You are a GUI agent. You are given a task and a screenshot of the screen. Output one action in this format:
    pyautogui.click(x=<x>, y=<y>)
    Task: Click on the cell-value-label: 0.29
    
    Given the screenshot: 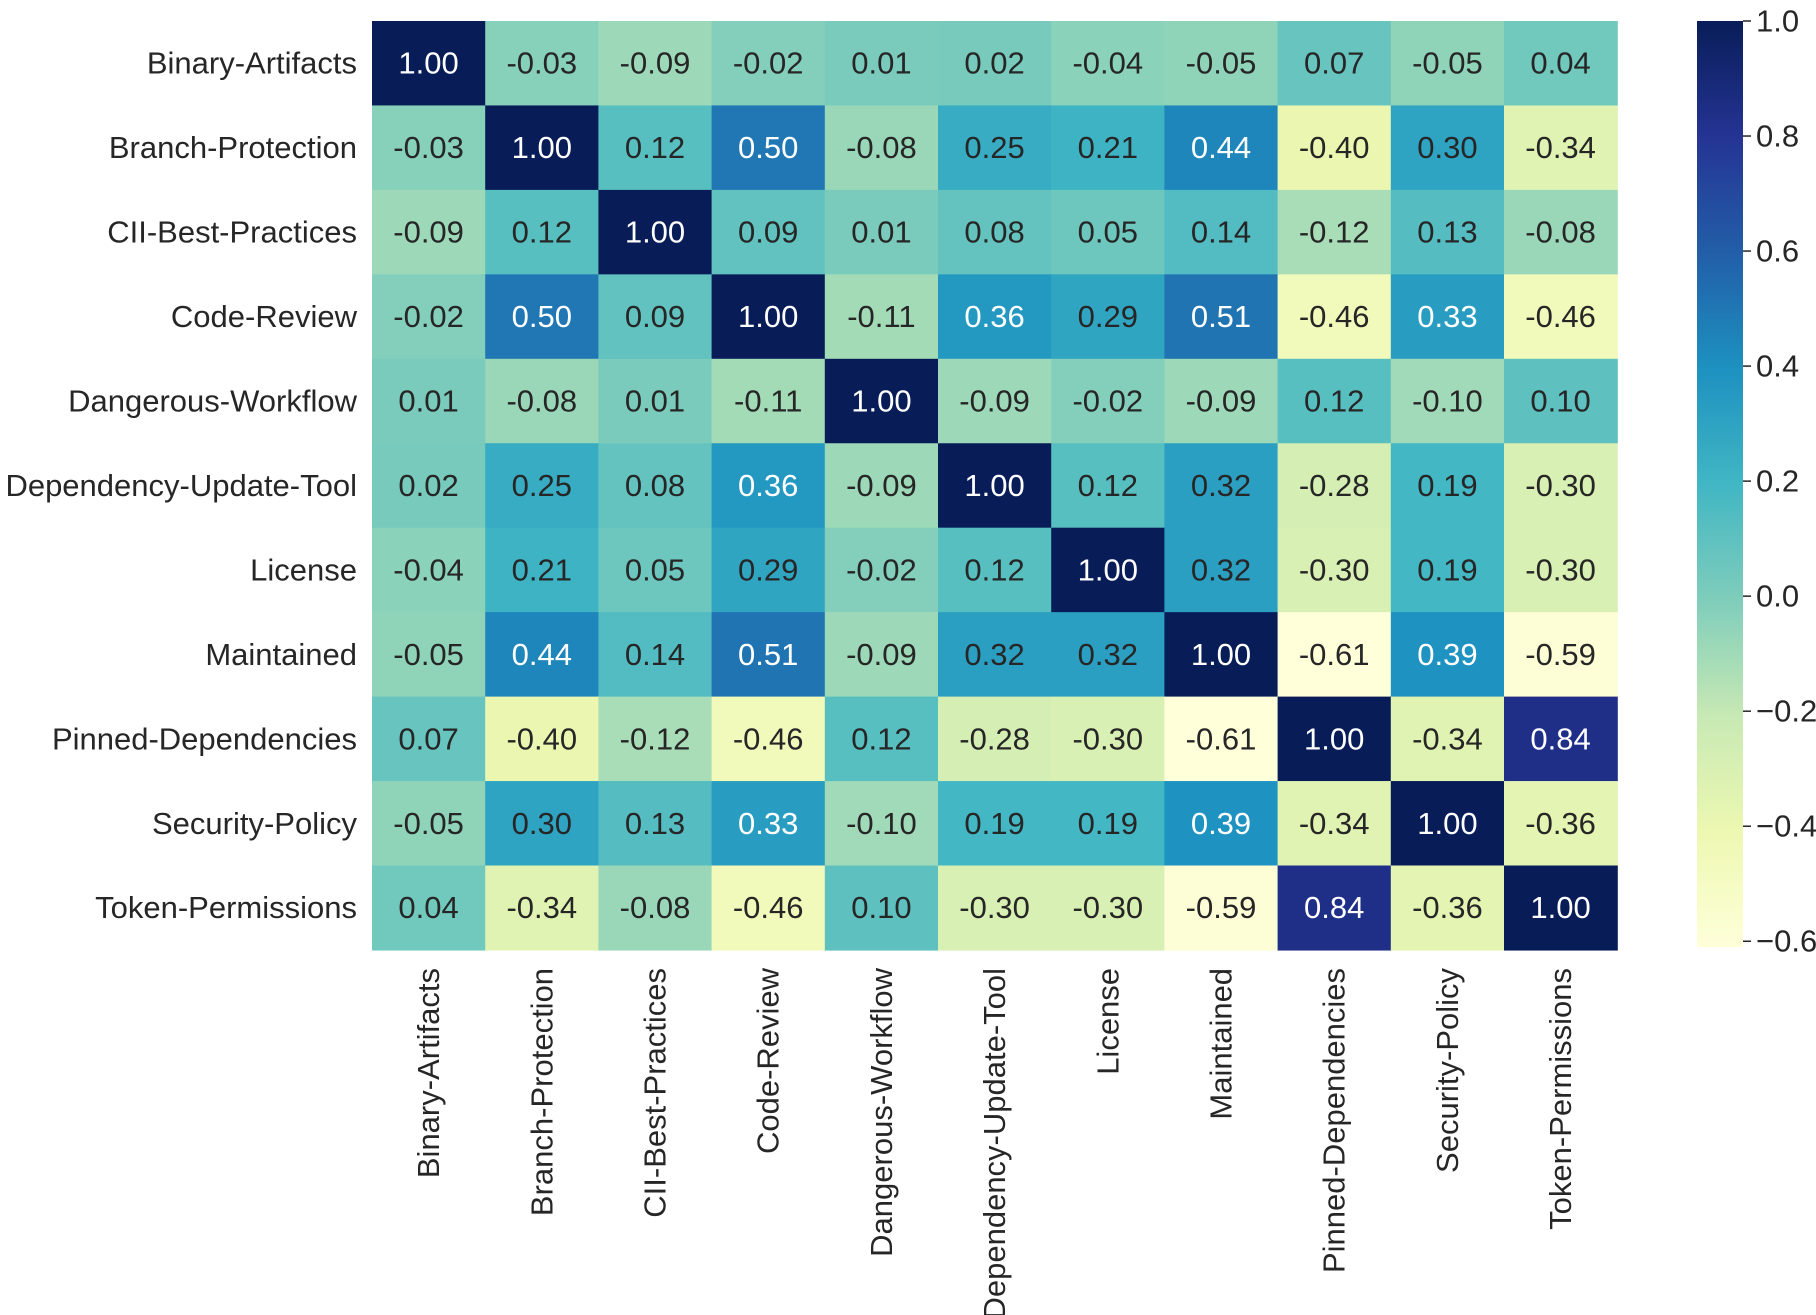 What is the action you would take?
    pyautogui.click(x=1108, y=316)
    